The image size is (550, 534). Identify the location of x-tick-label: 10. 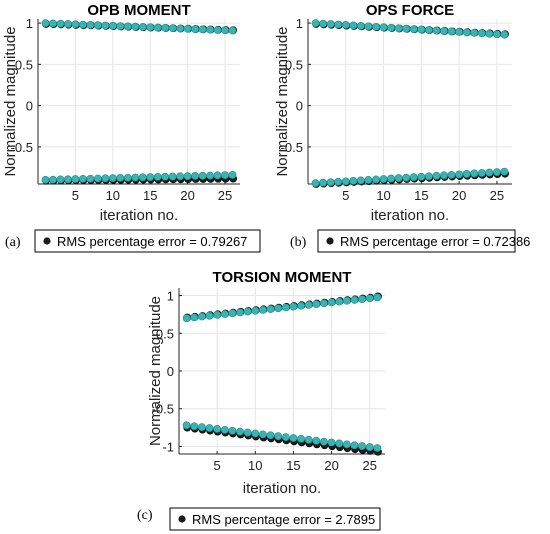
(113, 195).